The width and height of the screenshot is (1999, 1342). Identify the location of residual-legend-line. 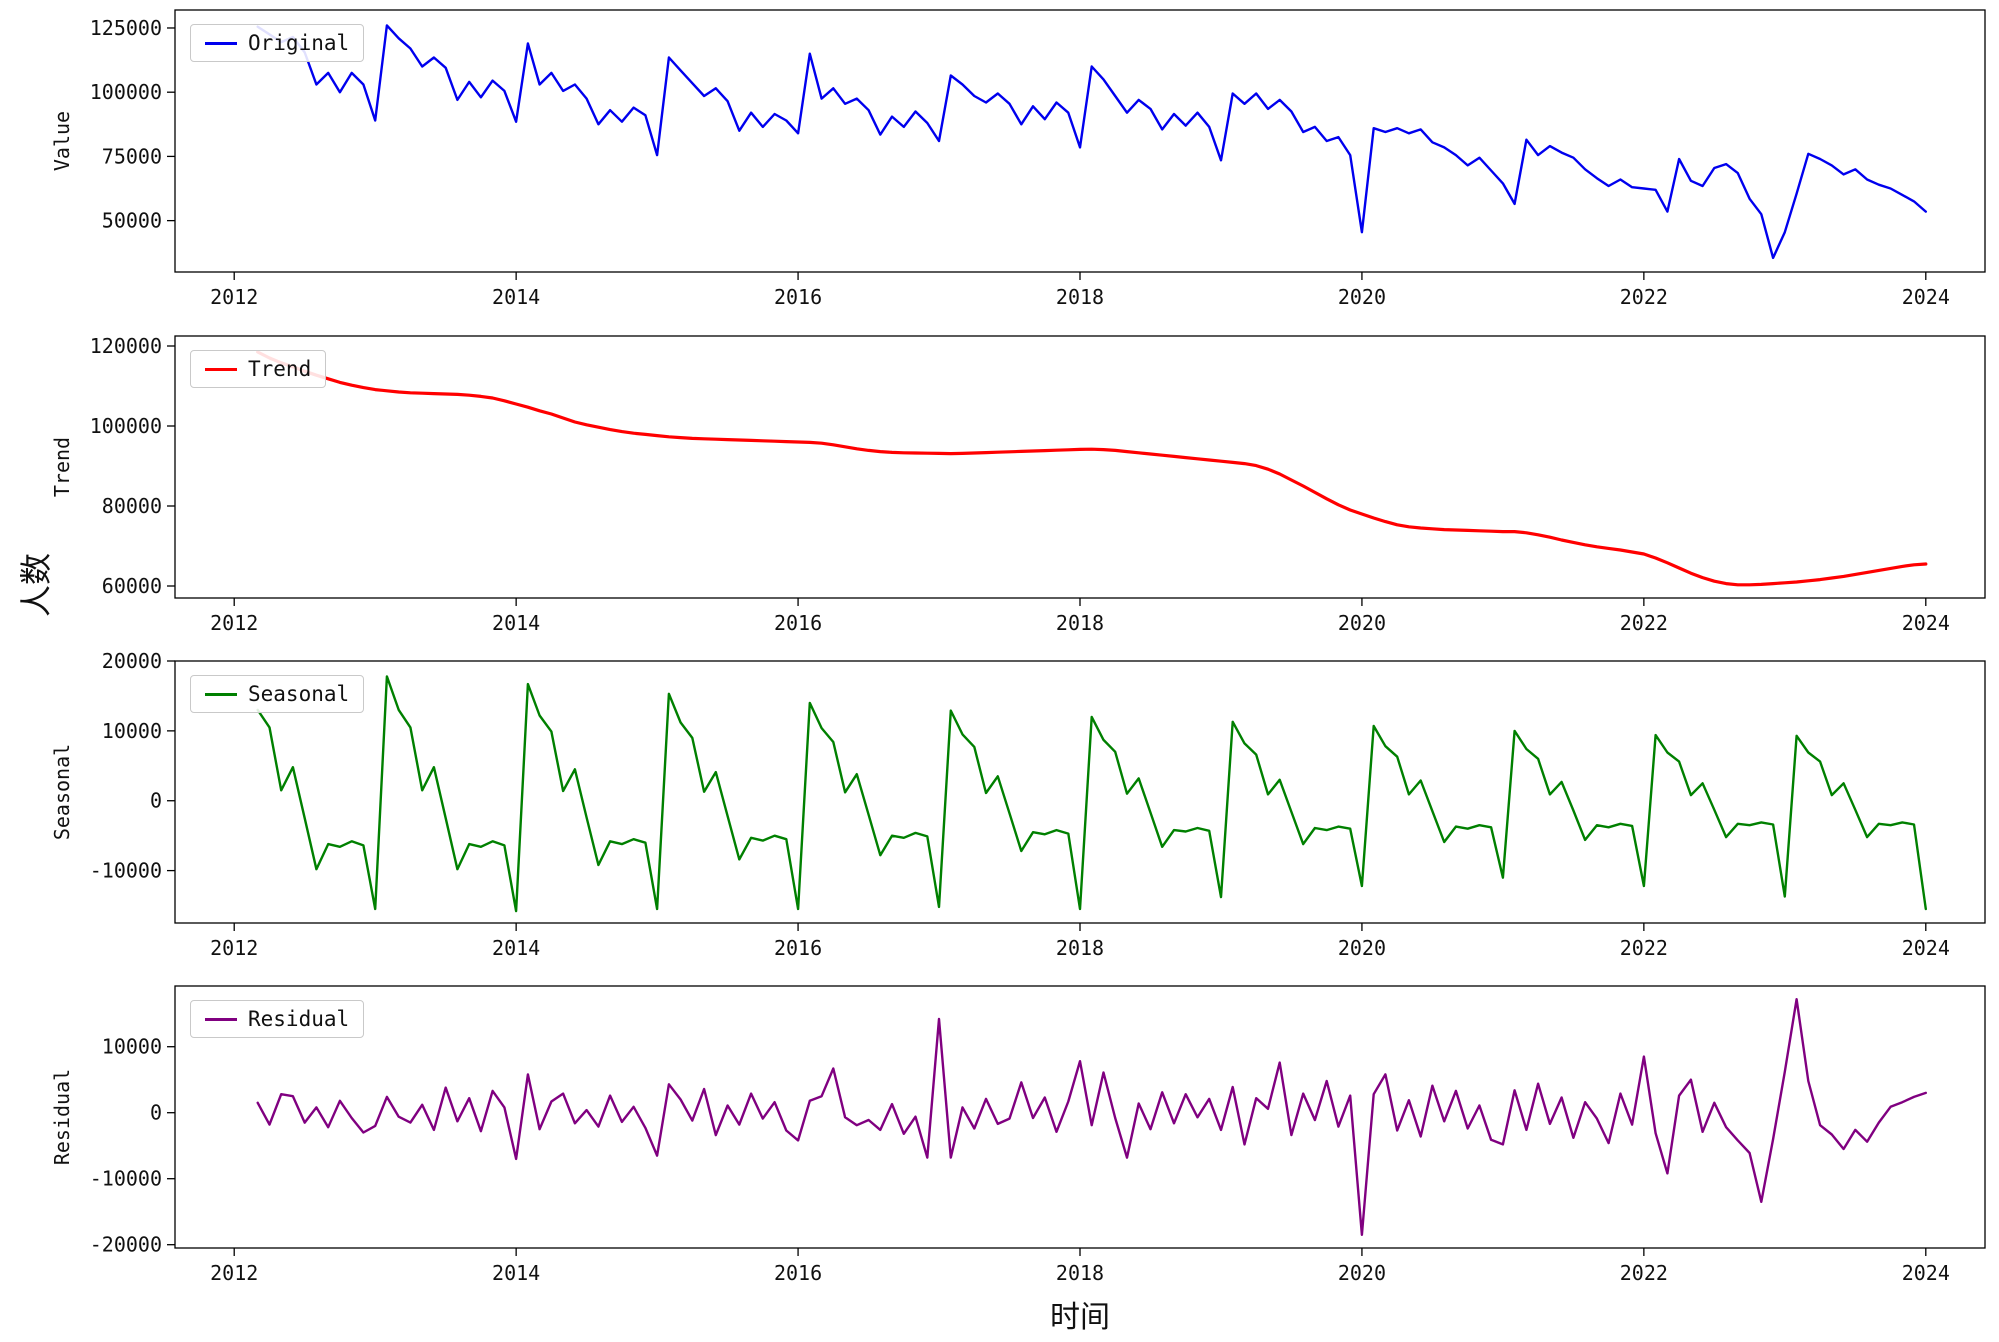
(221, 1019).